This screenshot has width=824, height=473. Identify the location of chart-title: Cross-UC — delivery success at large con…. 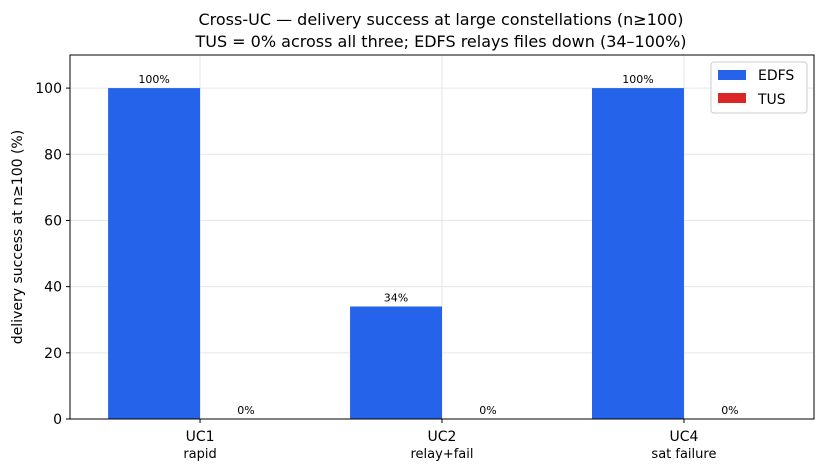
(440, 19).